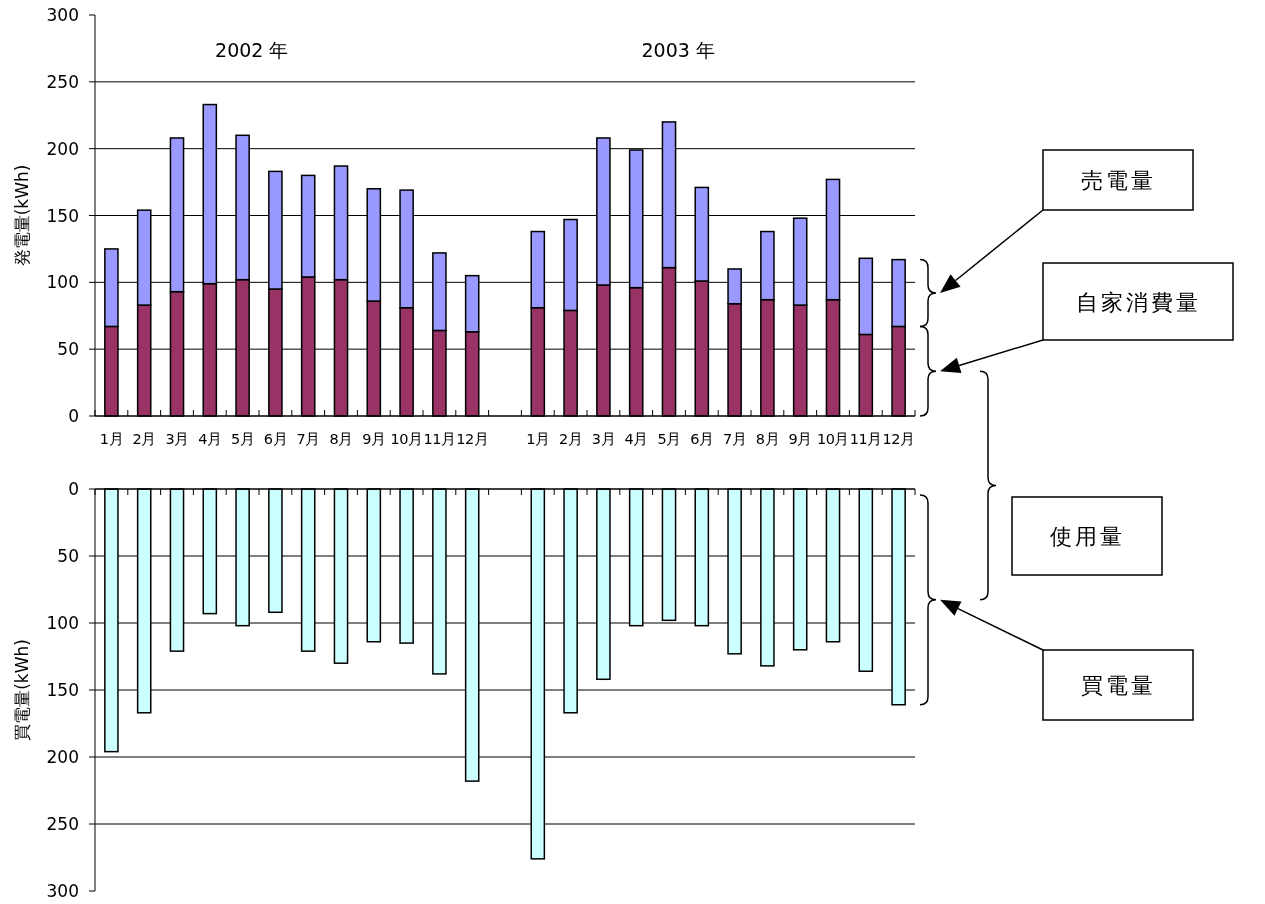 Image resolution: width=1265 pixels, height=904 pixels. What do you see at coordinates (22, 690) in the screenshot?
I see `y-axis-title: 買電量(kWh)` at bounding box center [22, 690].